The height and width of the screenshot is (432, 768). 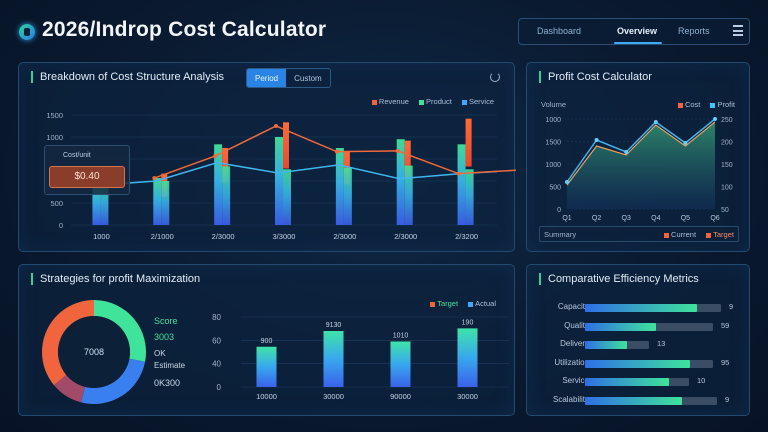 I want to click on row-label: Utilization, so click(x=571, y=362).